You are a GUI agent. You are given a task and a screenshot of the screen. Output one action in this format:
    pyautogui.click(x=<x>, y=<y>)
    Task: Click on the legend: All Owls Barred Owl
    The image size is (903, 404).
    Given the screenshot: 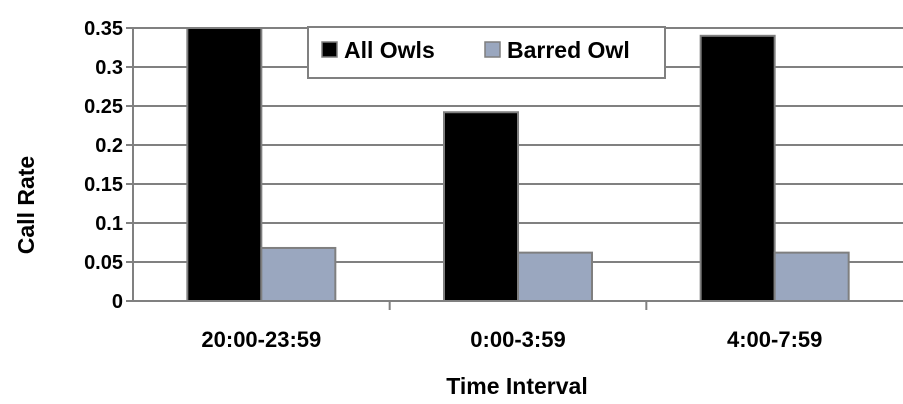 What is the action you would take?
    pyautogui.click(x=486, y=52)
    